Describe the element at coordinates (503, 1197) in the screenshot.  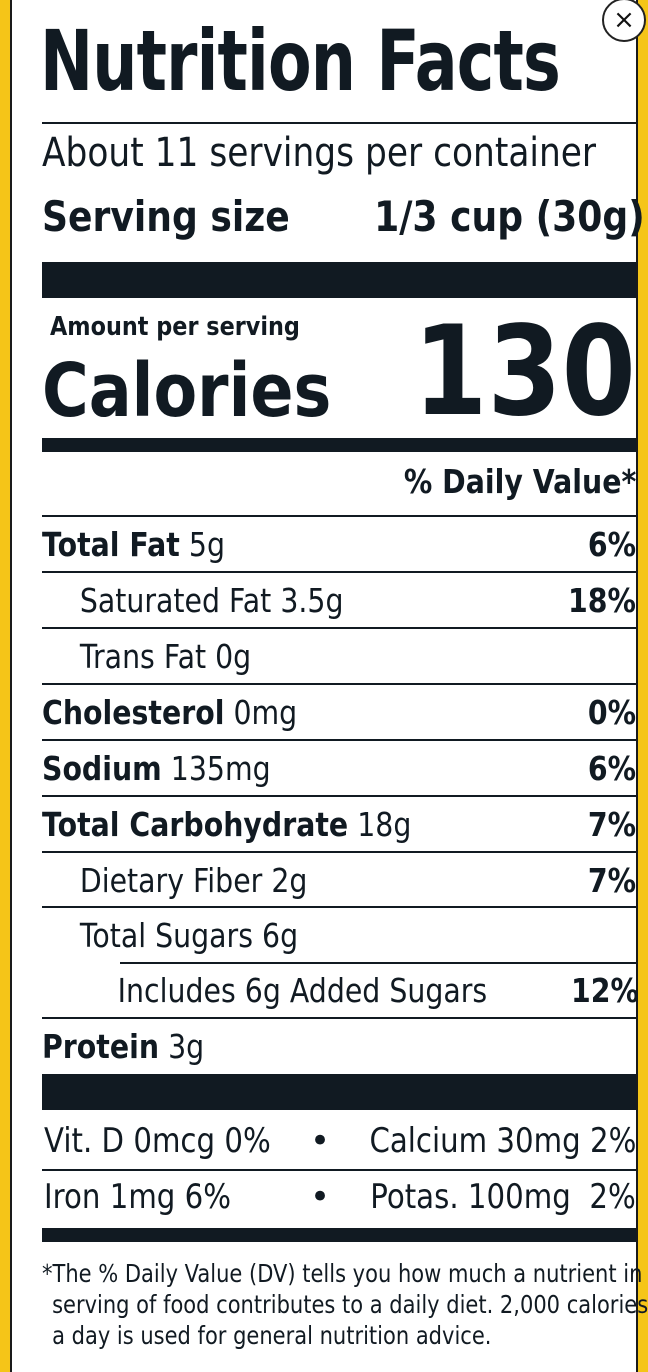
I see `vitamin-right: Potas. 100mg 2%` at that location.